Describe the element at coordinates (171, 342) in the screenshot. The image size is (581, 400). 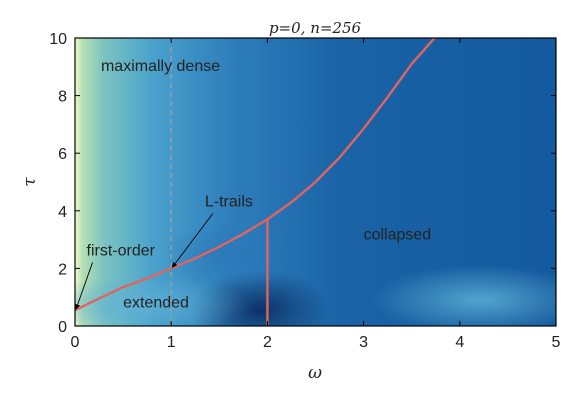
I see `x-tick-label: 1` at that location.